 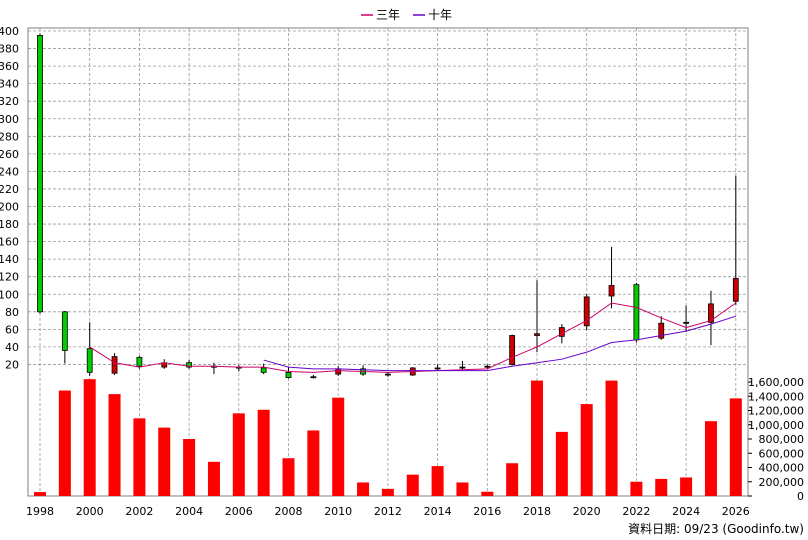 I want to click on price-tick-220: 220, so click(x=9, y=189).